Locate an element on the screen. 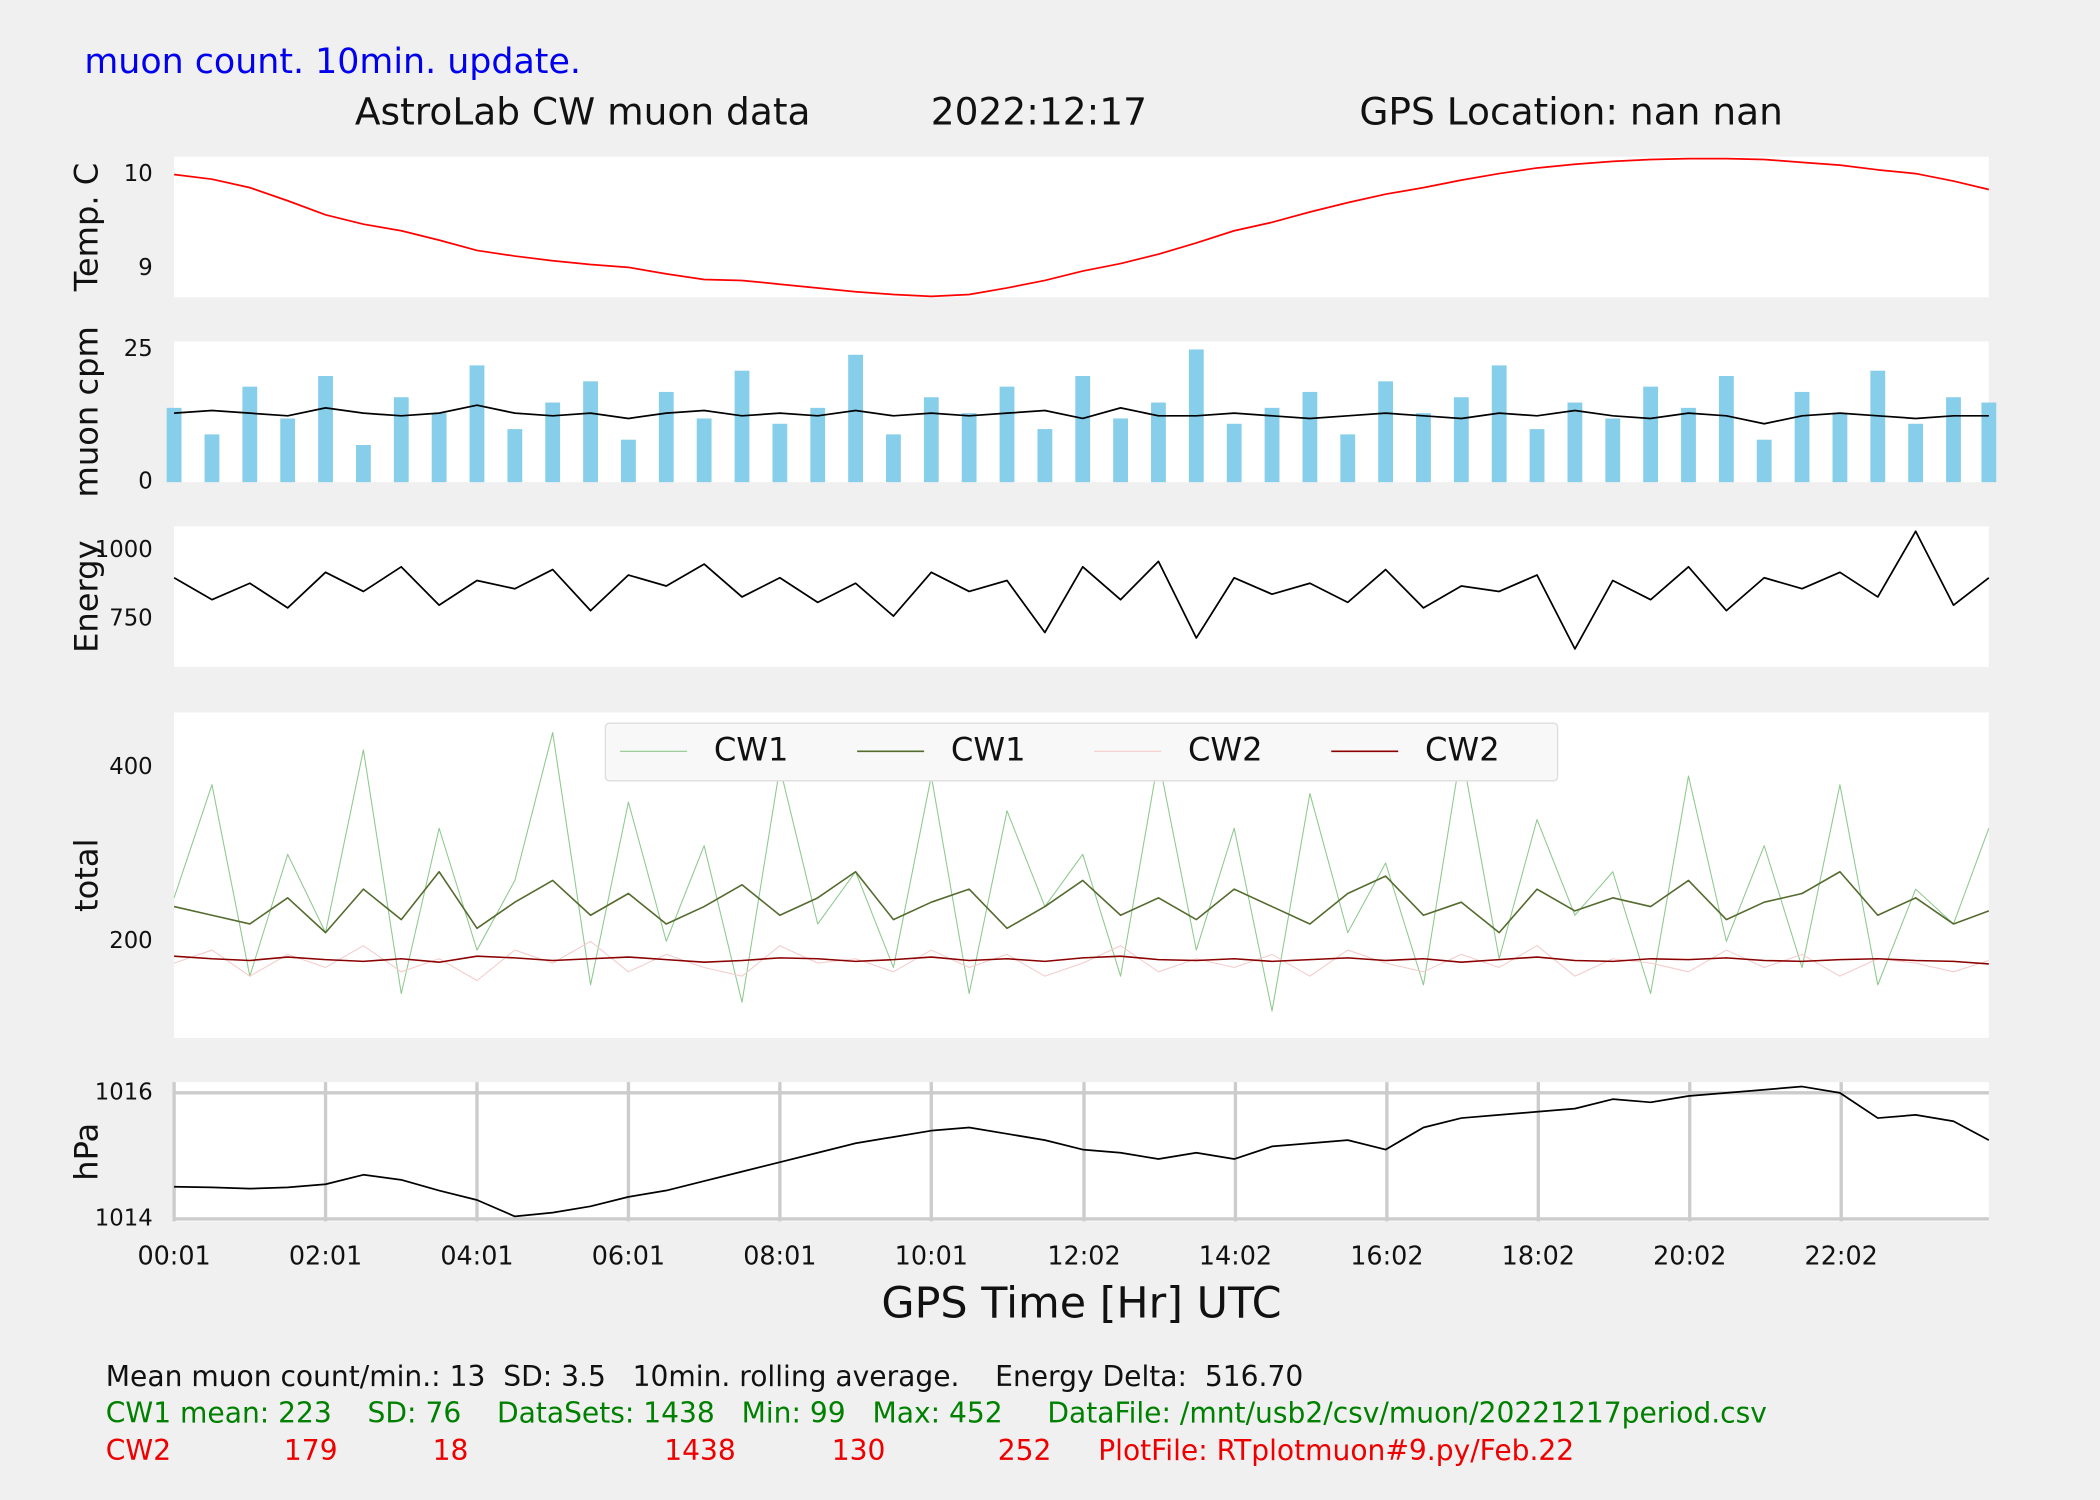 This screenshot has width=2100, height=1500. footer-cell: 179 is located at coordinates (311, 1450).